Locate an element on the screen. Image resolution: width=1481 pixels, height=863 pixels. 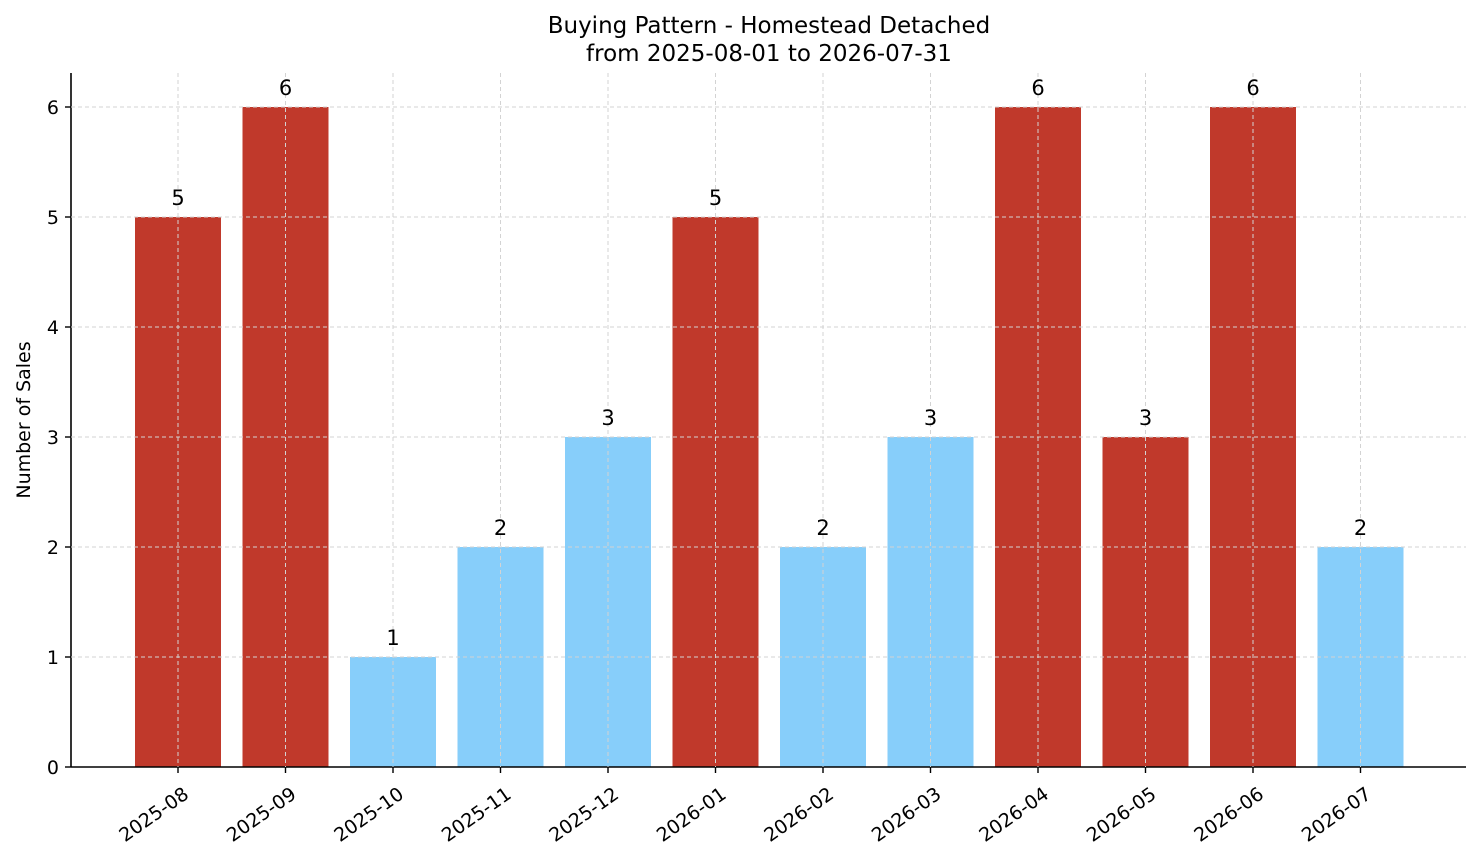
y-tick-label: 0 is located at coordinates (53, 768).